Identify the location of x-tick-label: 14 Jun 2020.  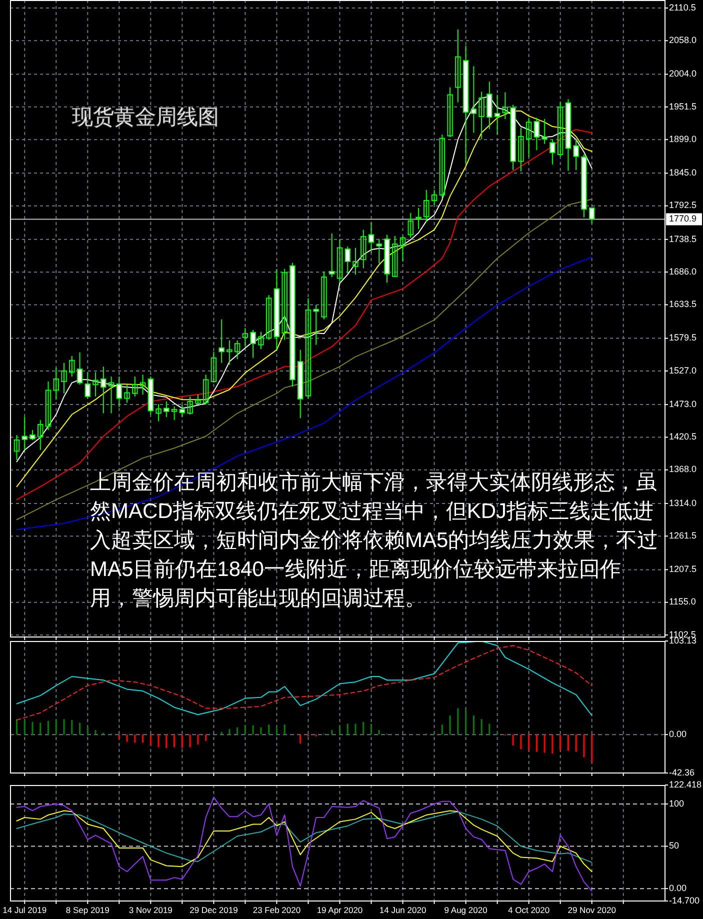
(402, 910).